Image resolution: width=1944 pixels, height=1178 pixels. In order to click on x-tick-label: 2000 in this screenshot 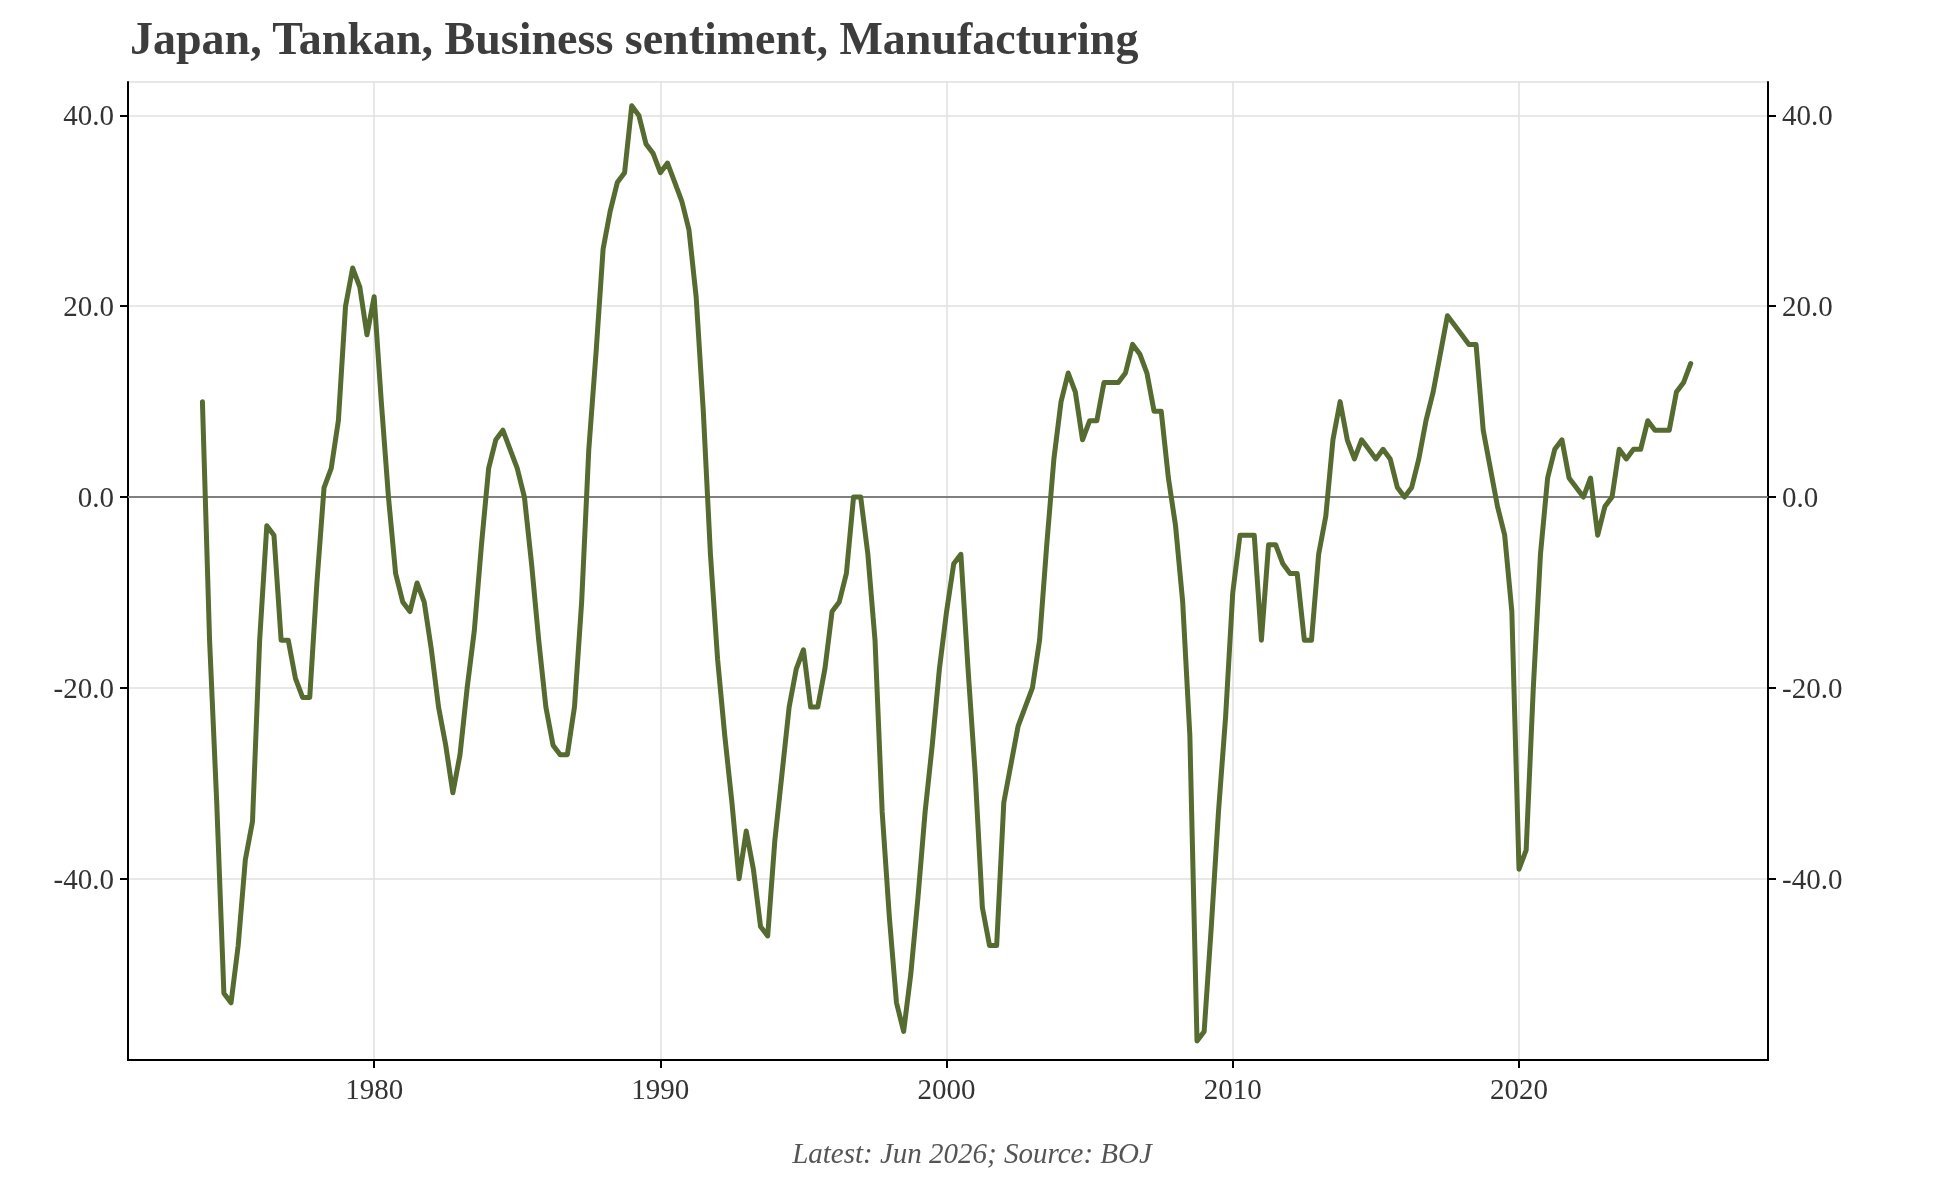, I will do `click(946, 1088)`.